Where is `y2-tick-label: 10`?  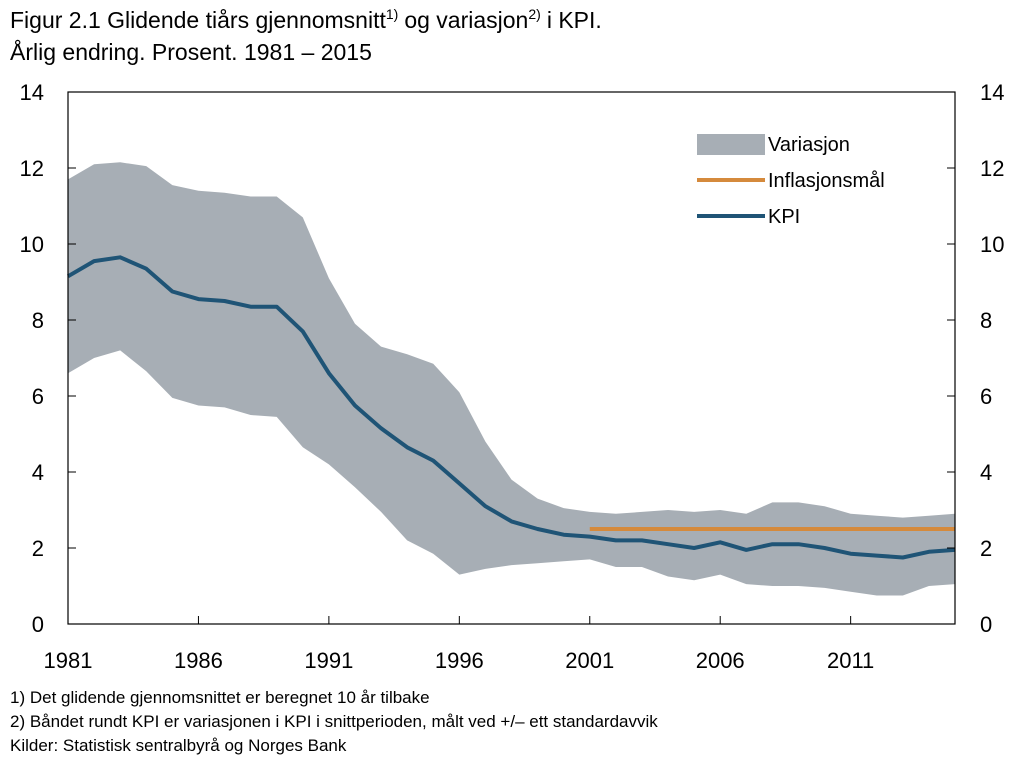 y2-tick-label: 10 is located at coordinates (992, 244).